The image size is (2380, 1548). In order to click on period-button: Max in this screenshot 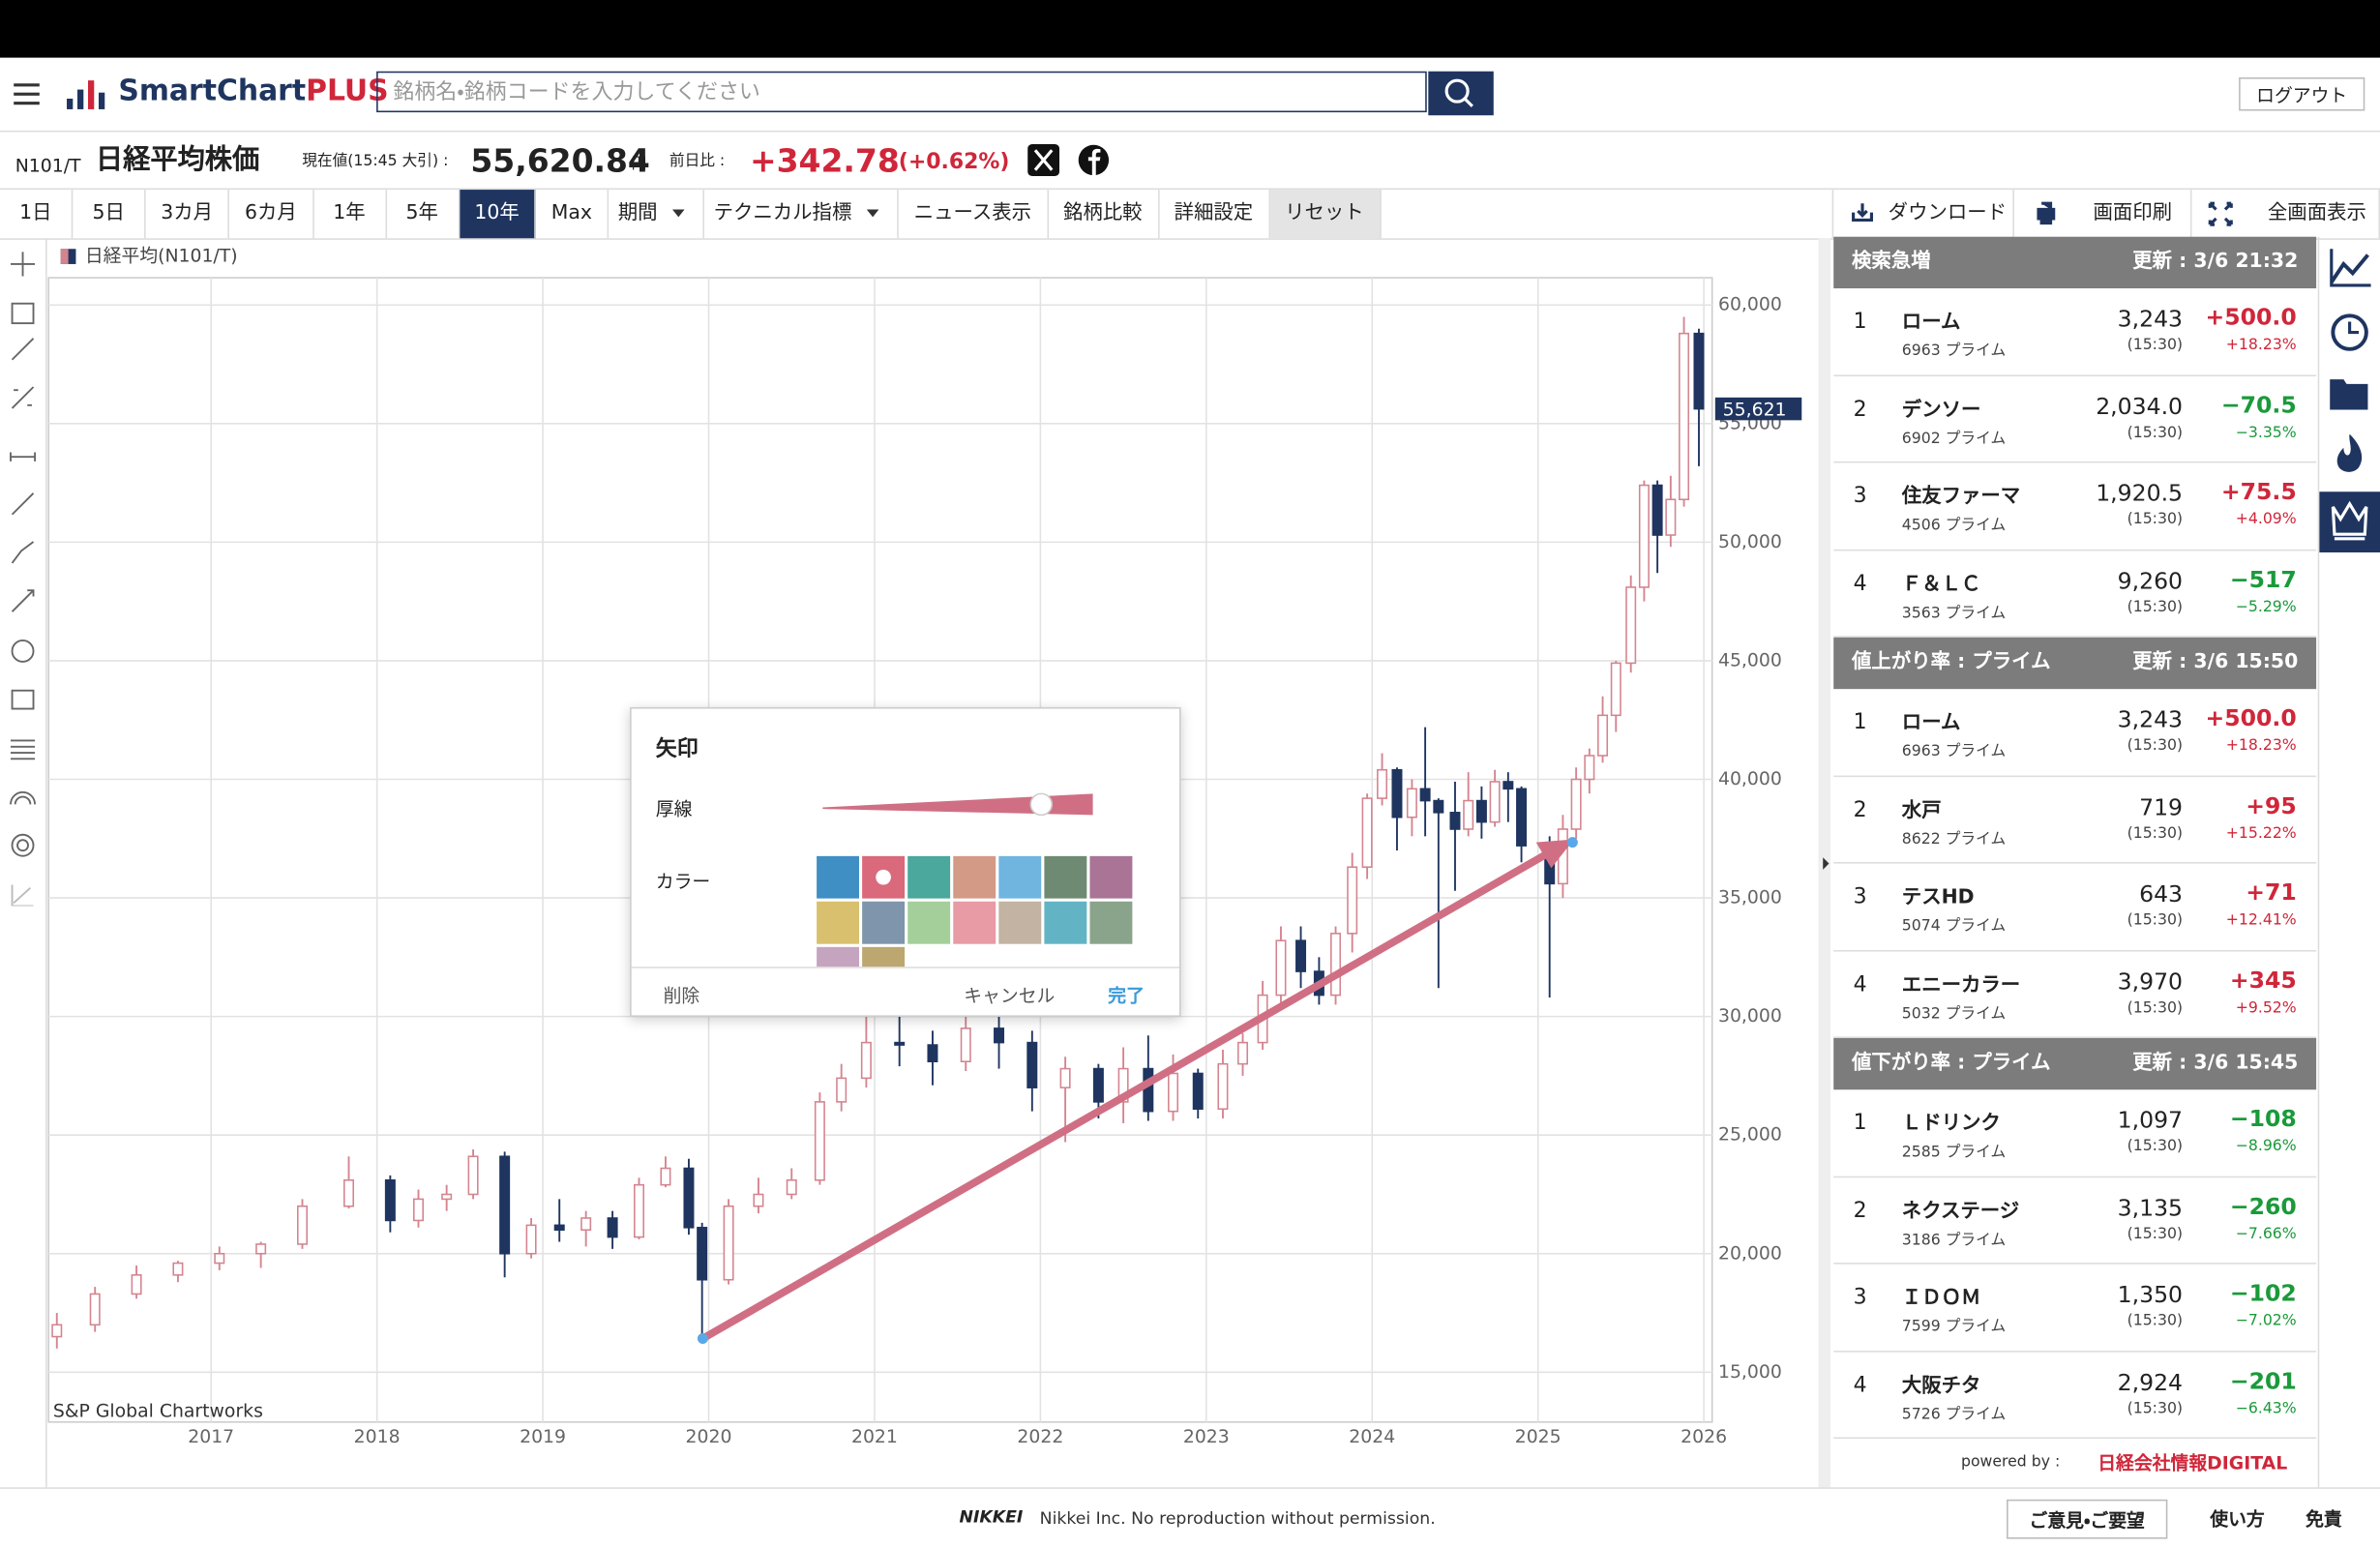, I will do `click(573, 214)`.